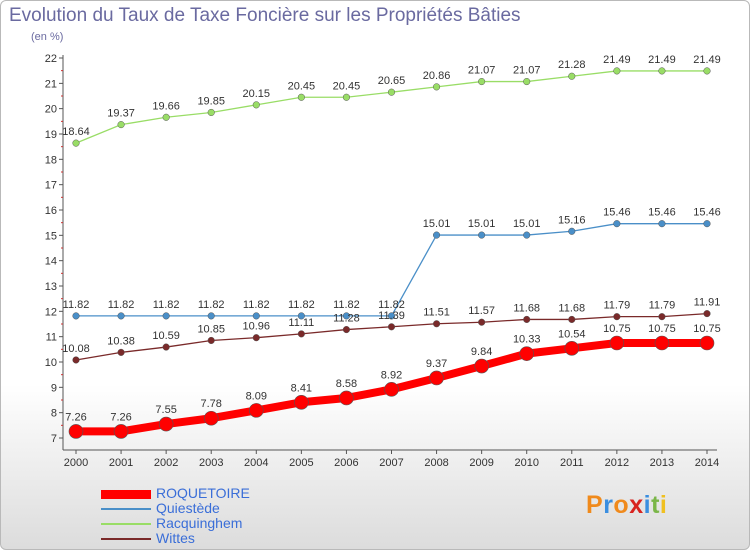  Describe the element at coordinates (211, 101) in the screenshot. I see `data-label: 19.85` at that location.